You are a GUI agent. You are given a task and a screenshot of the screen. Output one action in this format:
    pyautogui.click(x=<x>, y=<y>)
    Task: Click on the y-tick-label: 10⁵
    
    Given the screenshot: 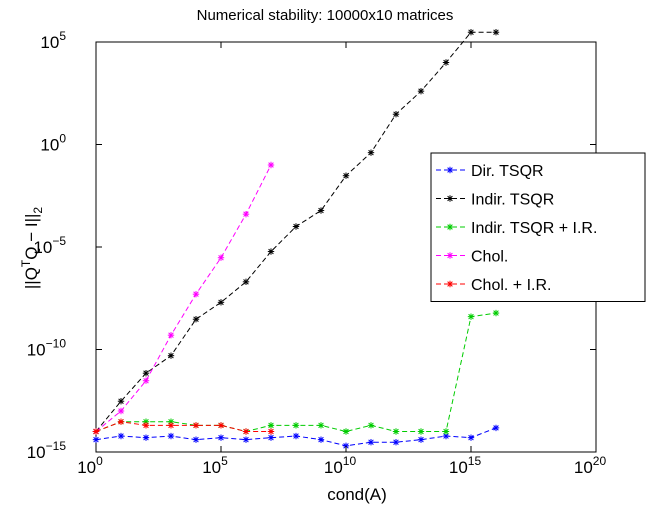 What is the action you would take?
    pyautogui.click(x=53, y=40)
    